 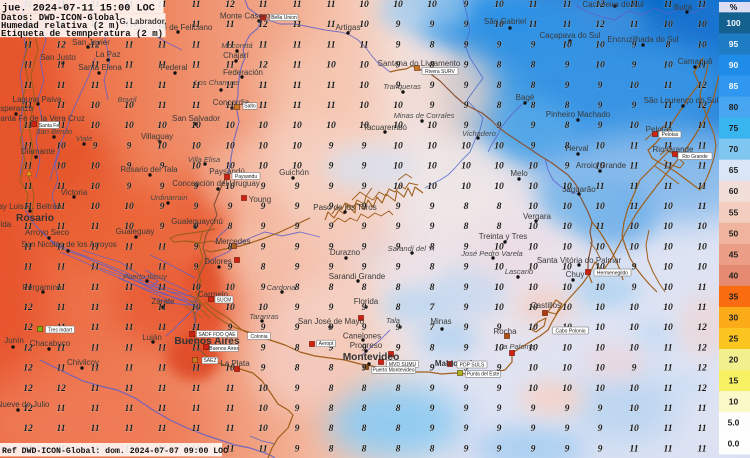 What do you see at coordinates (734, 444) in the screenshot?
I see `svg-text: 0.0` at bounding box center [734, 444].